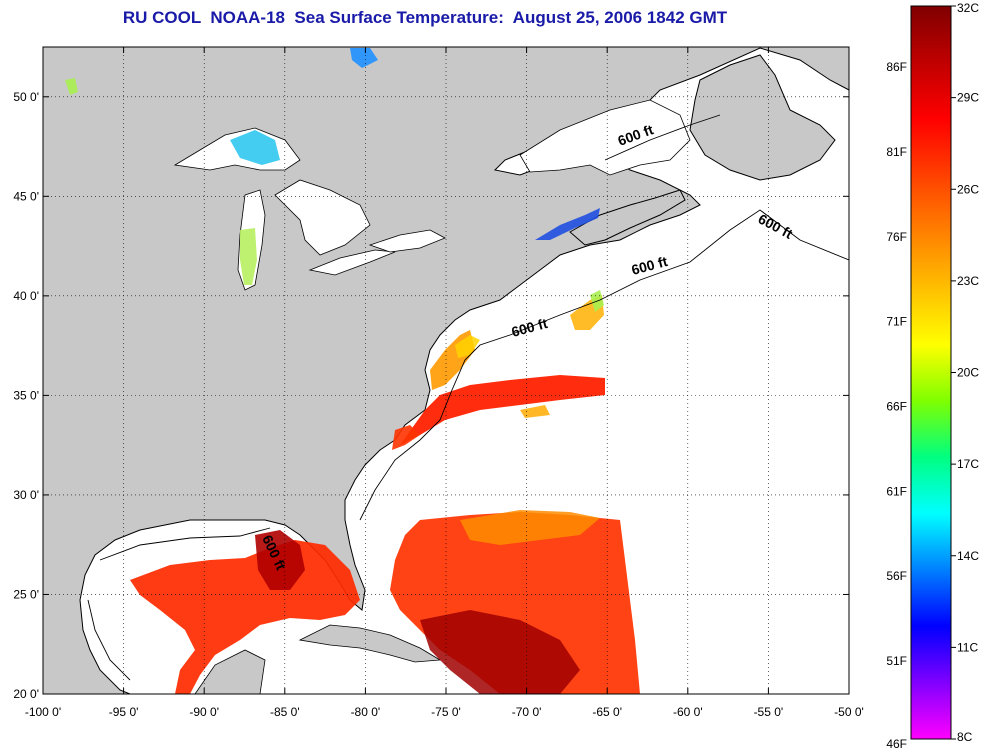 This screenshot has width=984, height=754. I want to click on lon-tick-label: -95 0', so click(124, 712).